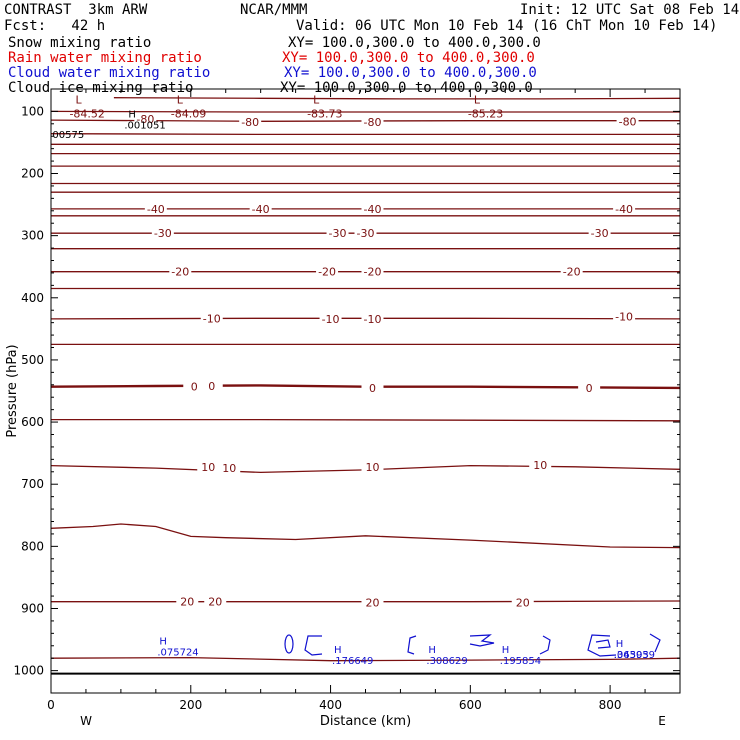  What do you see at coordinates (32, 111) in the screenshot?
I see `y-tick-label: 100` at bounding box center [32, 111].